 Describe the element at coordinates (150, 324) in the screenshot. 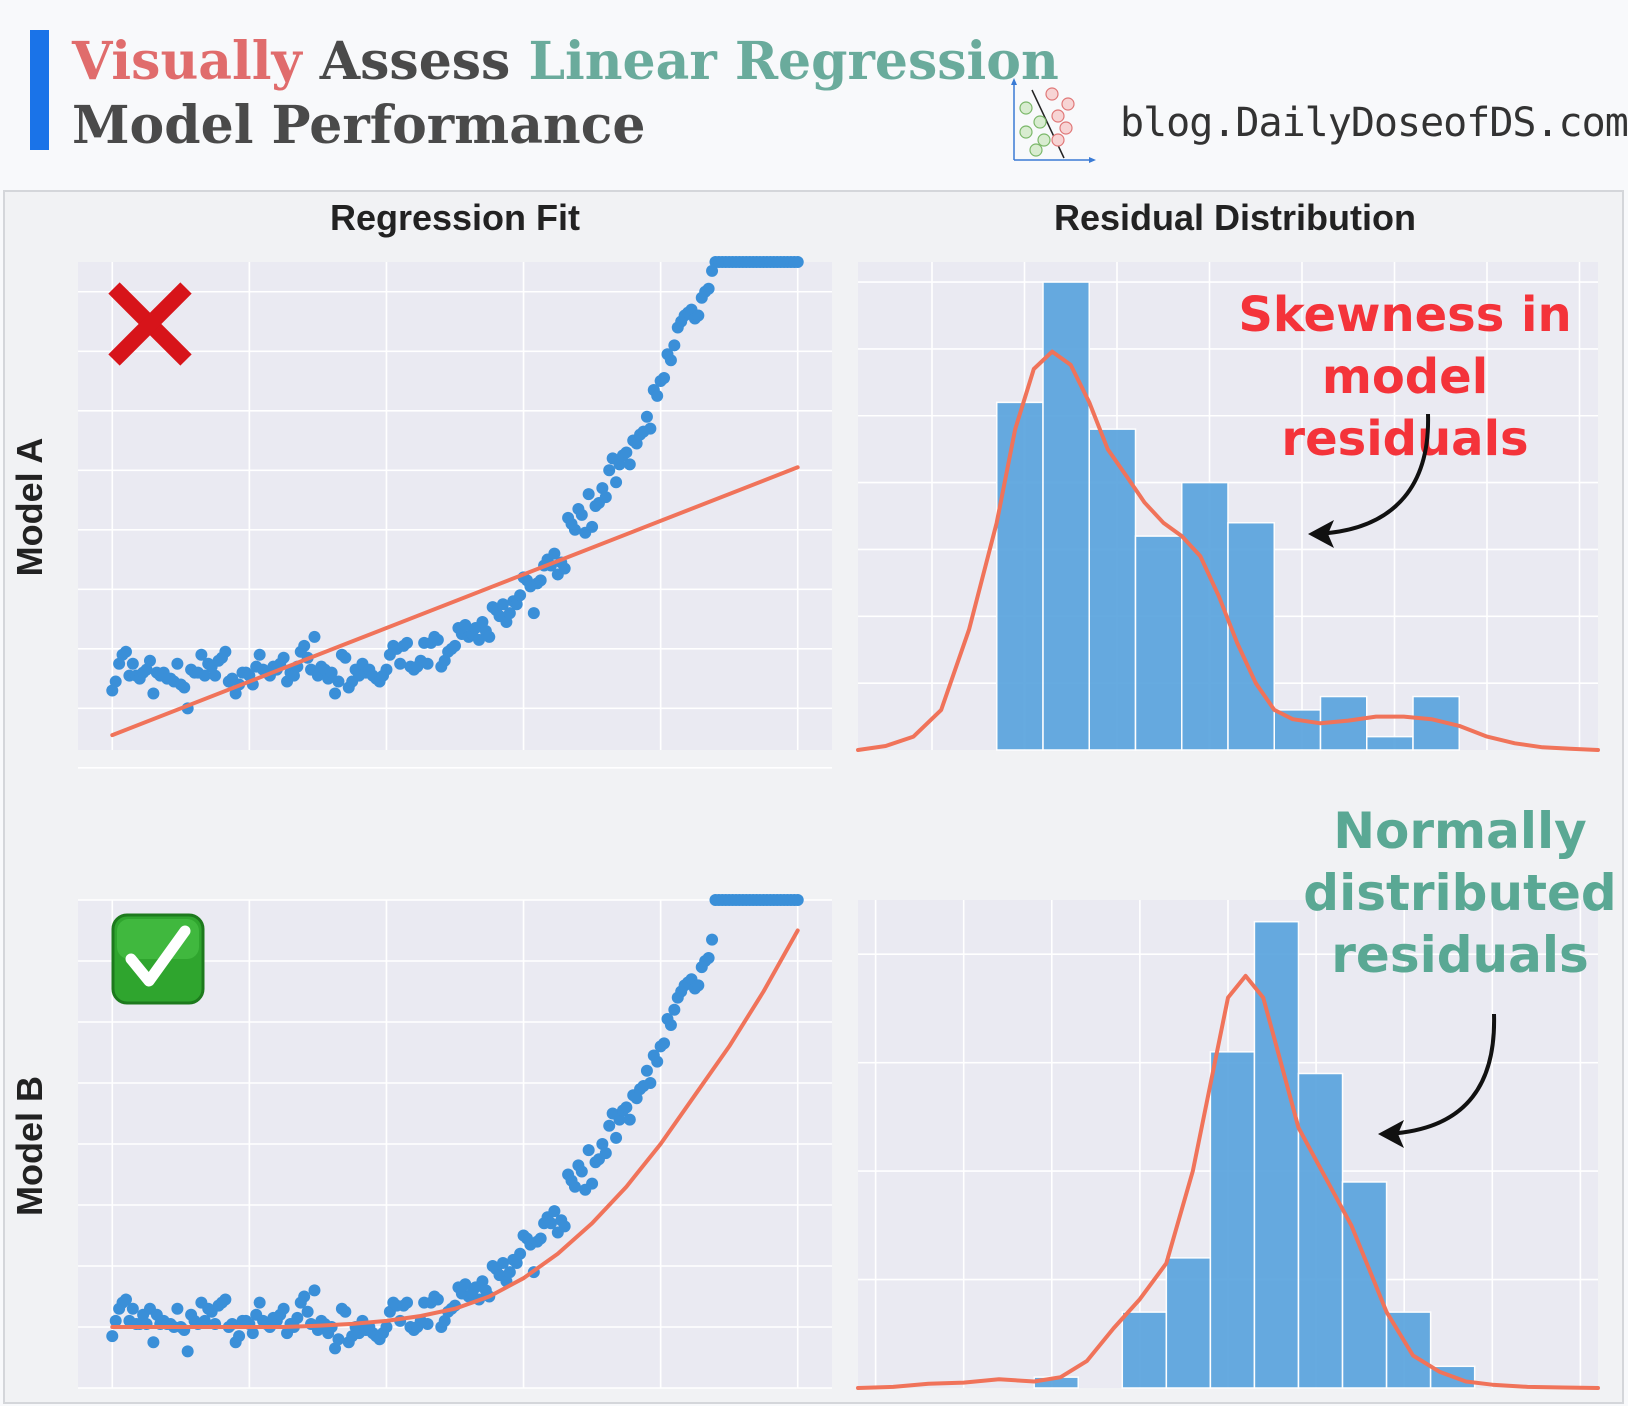

I see `red-cross-icon` at that location.